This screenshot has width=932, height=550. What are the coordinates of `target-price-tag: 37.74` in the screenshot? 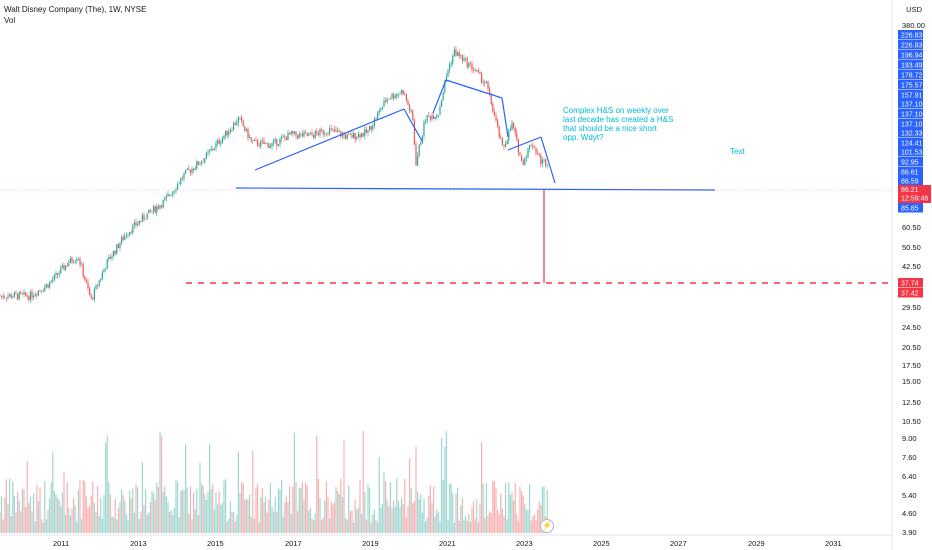 It's located at (910, 283).